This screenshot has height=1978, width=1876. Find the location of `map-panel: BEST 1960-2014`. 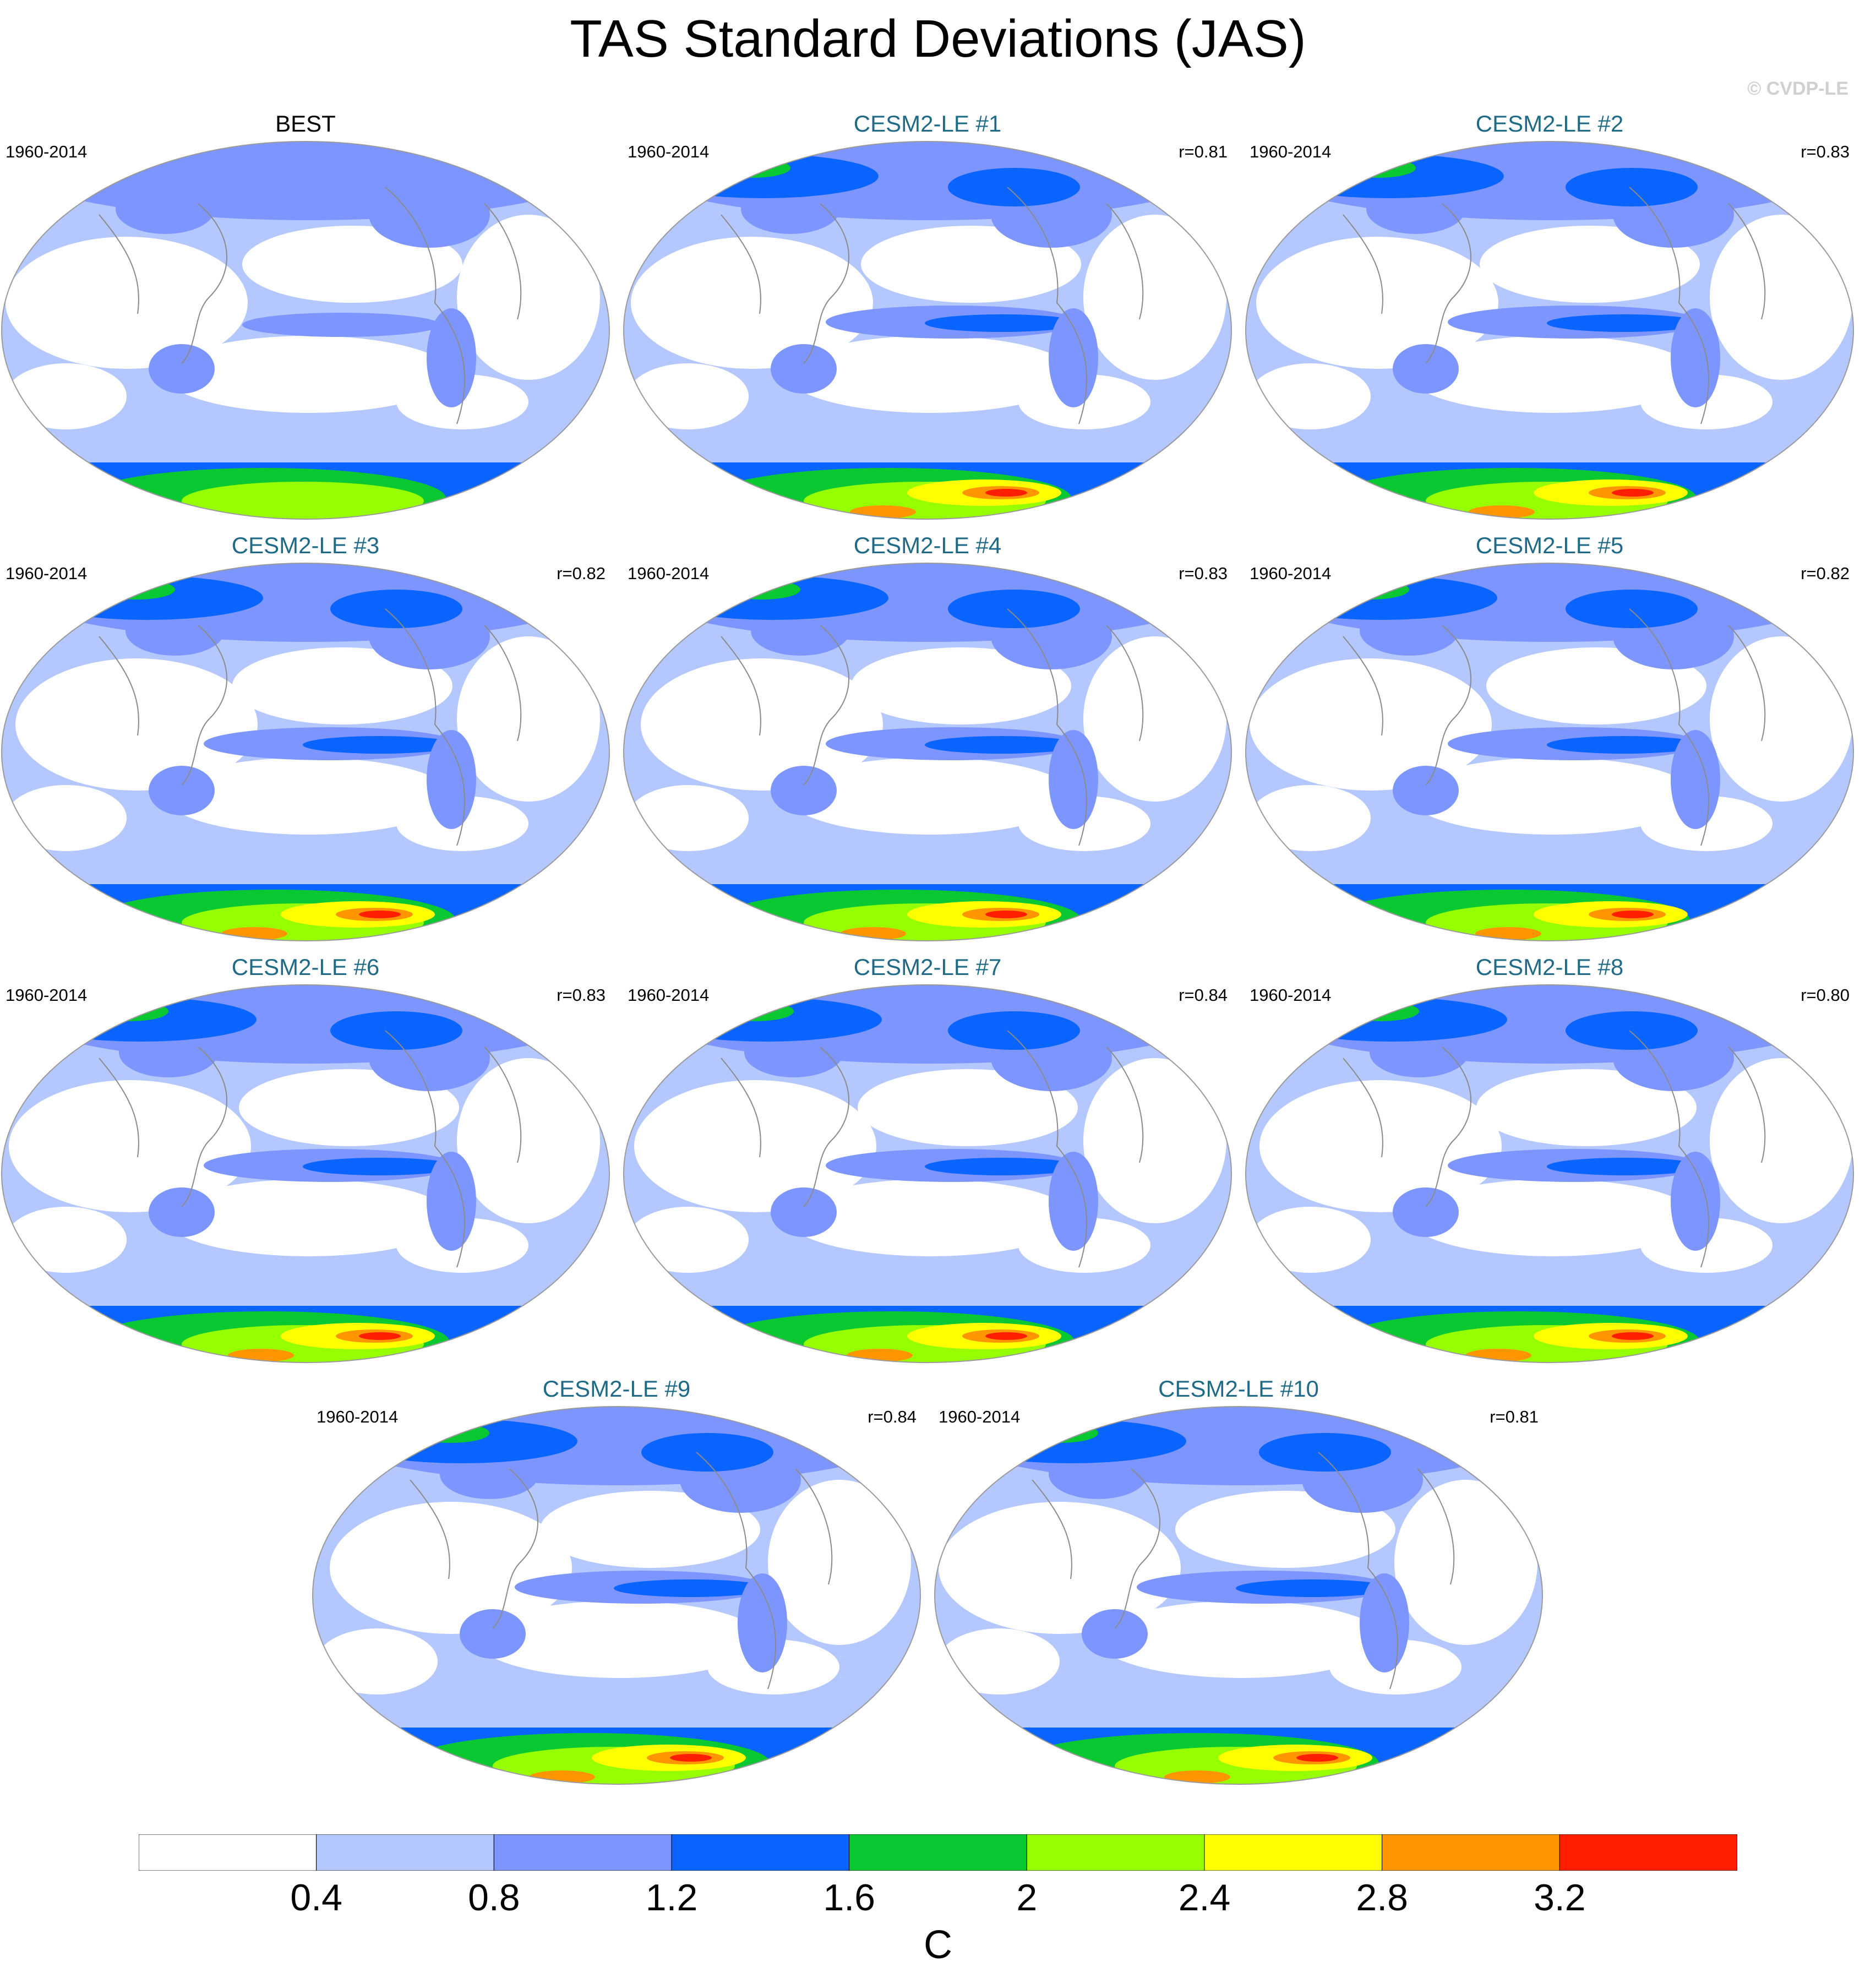

map-panel: BEST 1960-2014 is located at coordinates (305, 319).